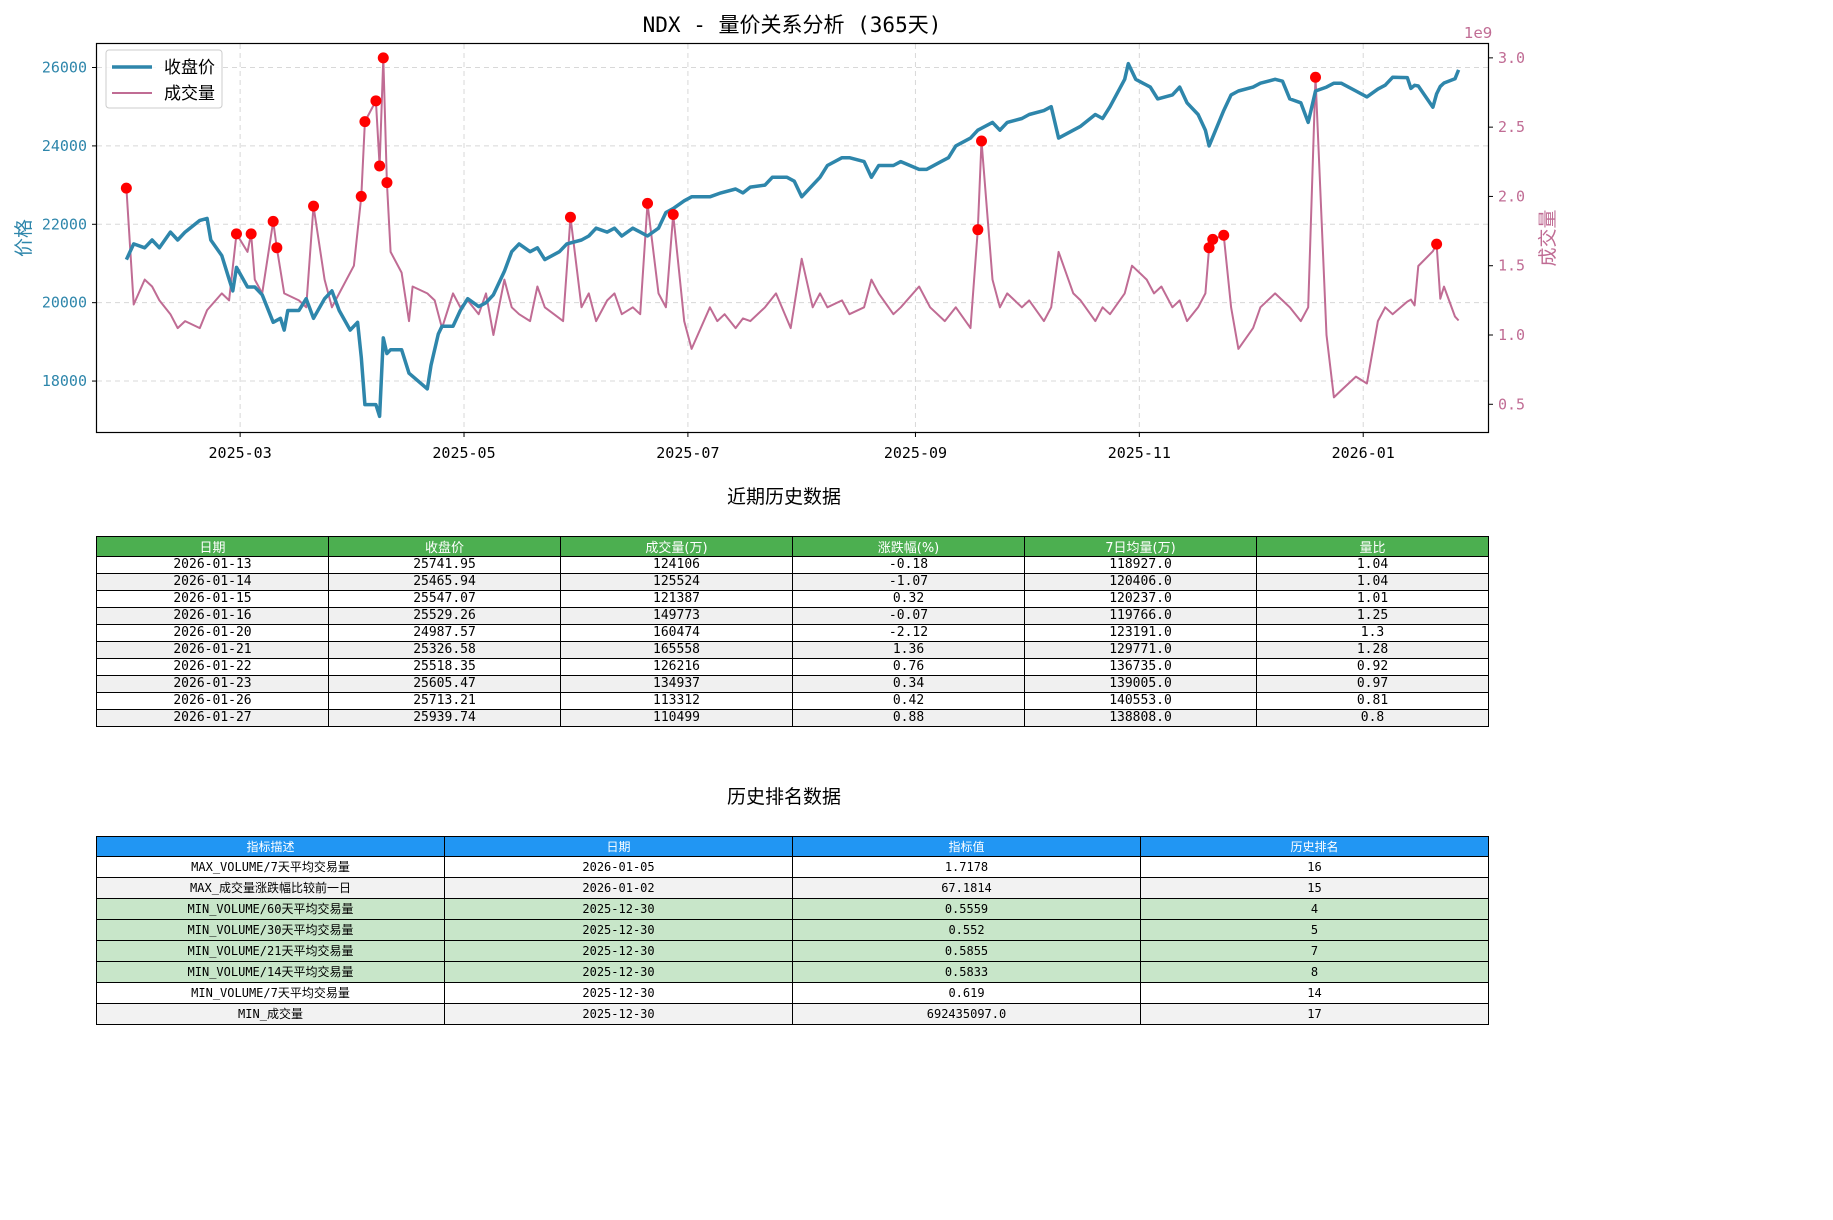  Describe the element at coordinates (1314, 846) in the screenshot. I see `column-header: 历史排名` at that location.